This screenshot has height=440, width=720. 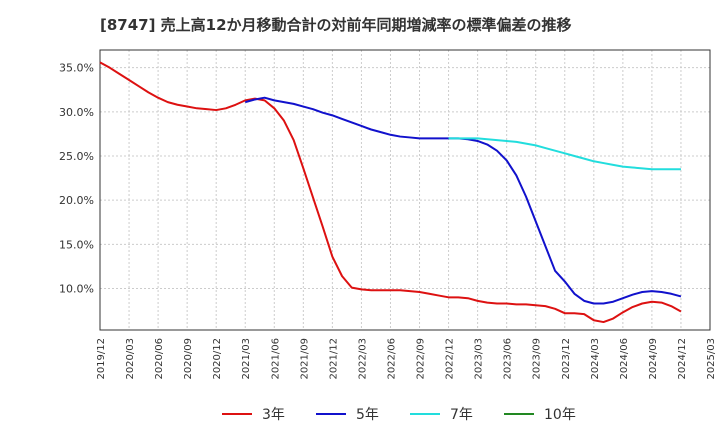 I want to click on chart-title: [8747] 売上高12か月移動合計の対前年同期増減率の標準偏差の推移, so click(x=336, y=25).